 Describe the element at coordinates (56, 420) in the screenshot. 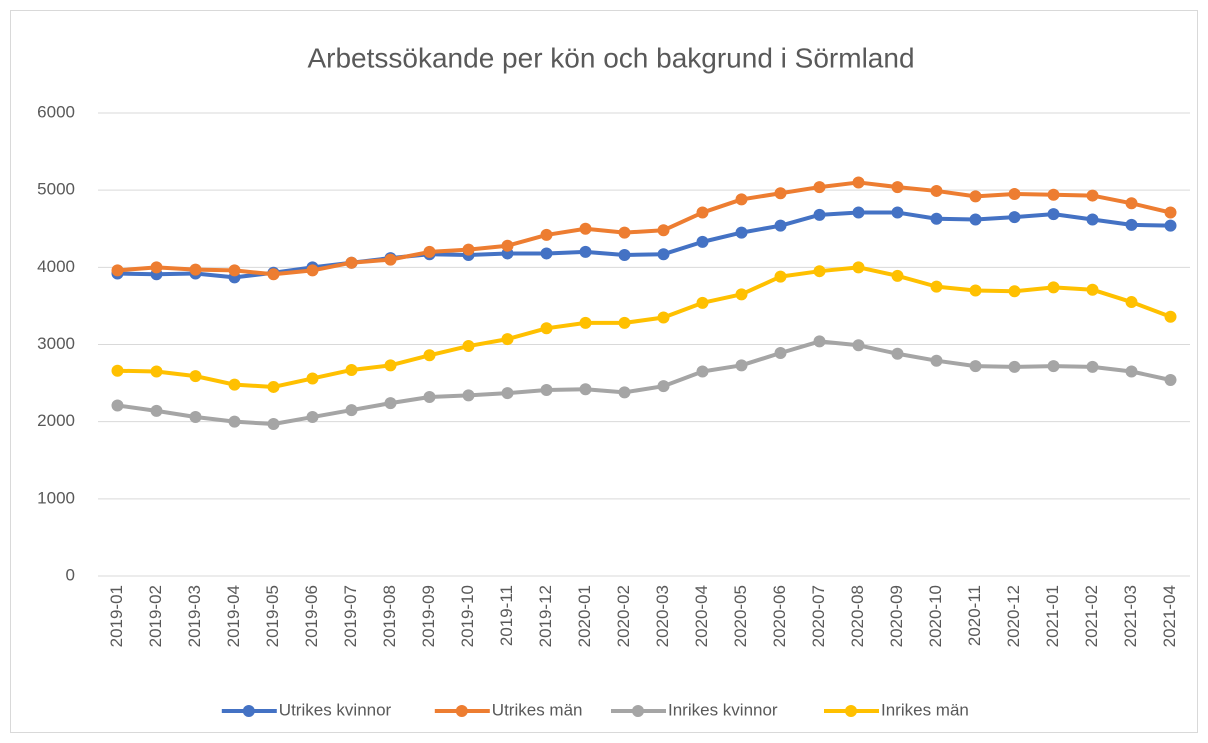

I see `y-tick-label: 2000` at that location.